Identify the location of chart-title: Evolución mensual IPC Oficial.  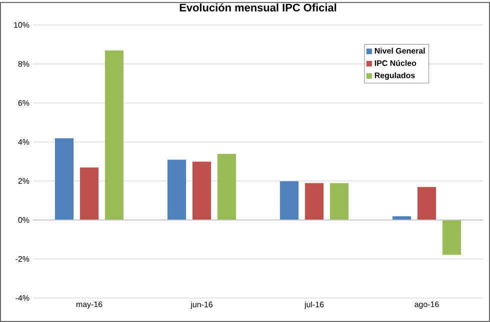
(258, 7).